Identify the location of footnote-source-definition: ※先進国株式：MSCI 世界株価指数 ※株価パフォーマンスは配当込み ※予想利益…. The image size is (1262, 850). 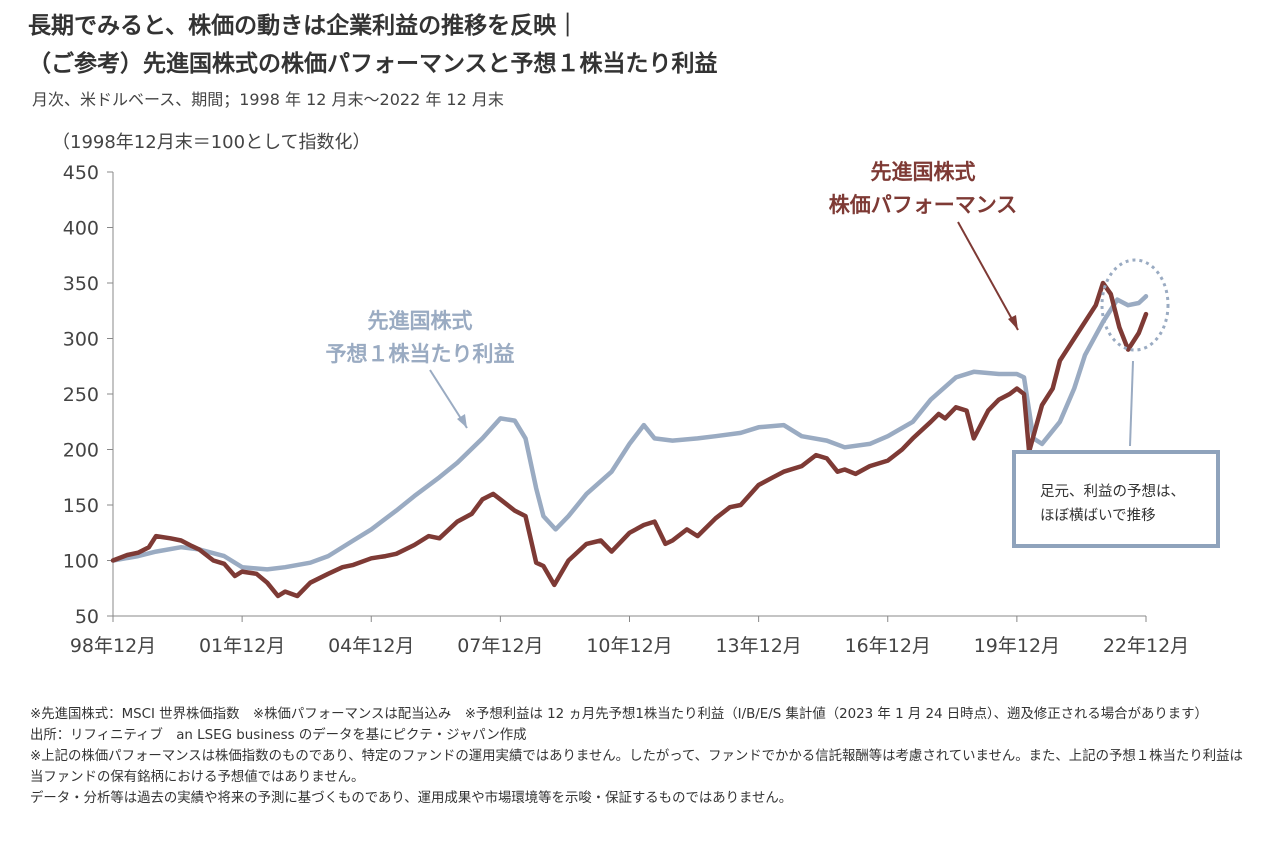
(619, 714).